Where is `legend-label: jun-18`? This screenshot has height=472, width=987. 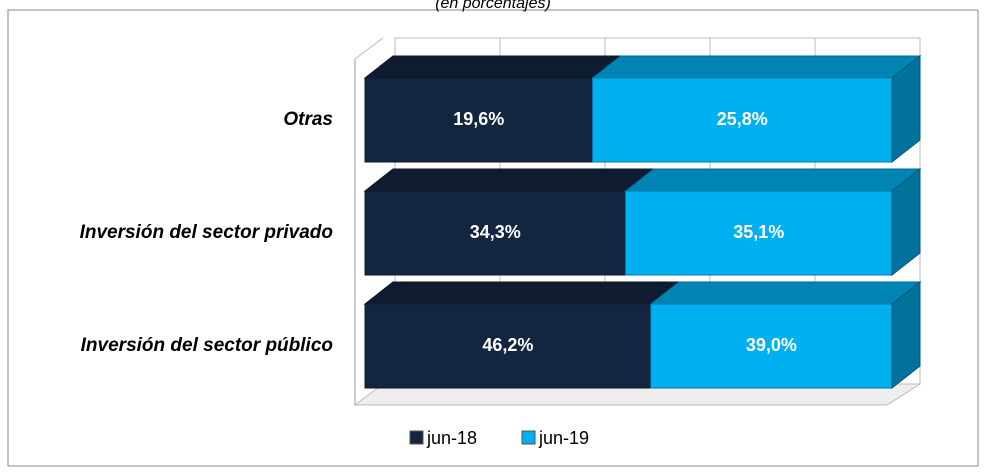 legend-label: jun-18 is located at coordinates (451, 438).